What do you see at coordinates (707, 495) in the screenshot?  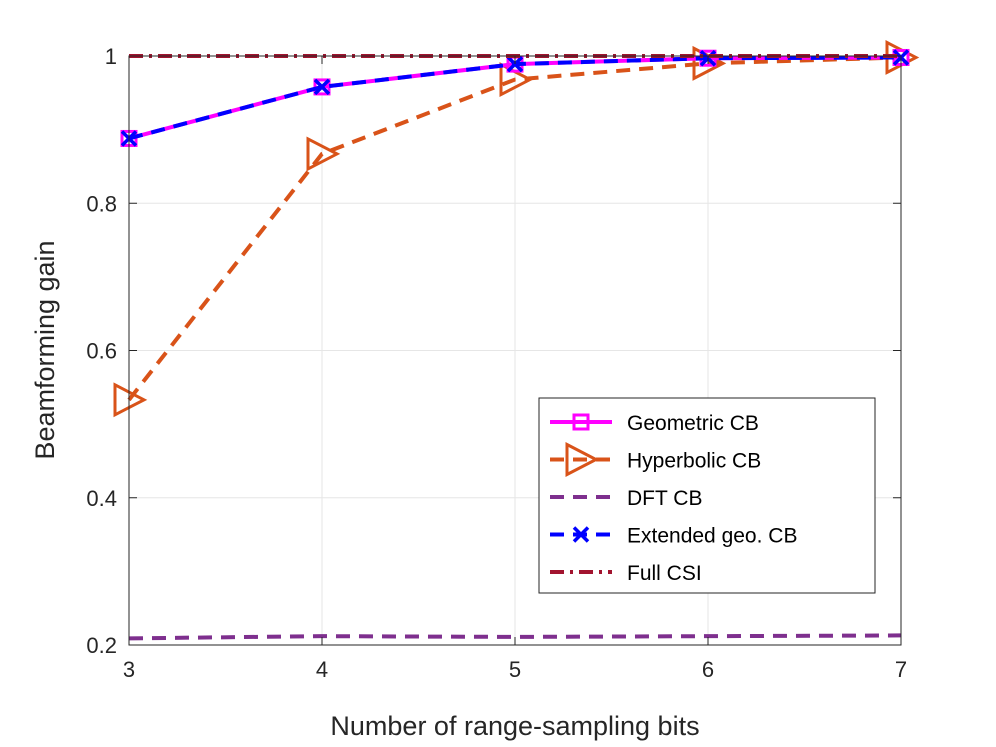 I see `legend-box` at bounding box center [707, 495].